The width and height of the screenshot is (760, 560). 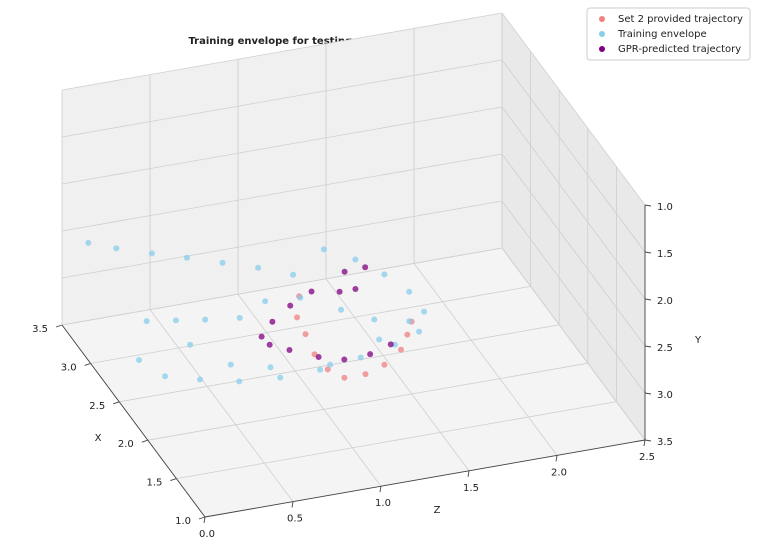 What do you see at coordinates (662, 34) in the screenshot?
I see `legend-label: Training envelope` at bounding box center [662, 34].